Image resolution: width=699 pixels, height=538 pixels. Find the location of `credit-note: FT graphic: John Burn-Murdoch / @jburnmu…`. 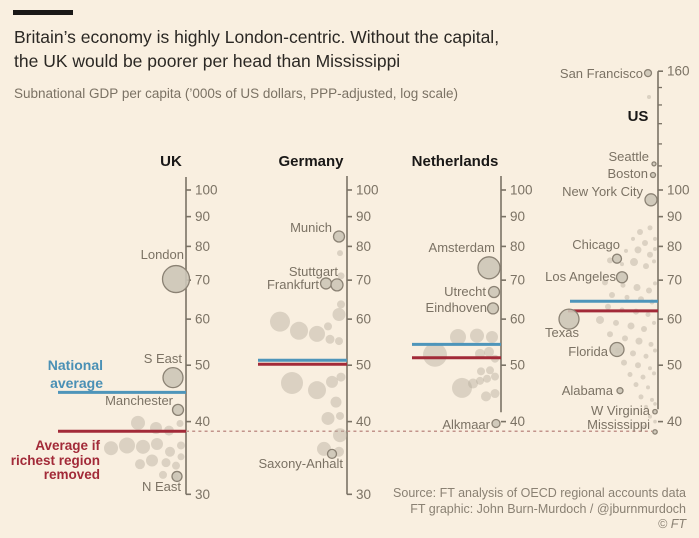

credit-note: FT graphic: John Burn-Murdoch / @jburnmu… is located at coordinates (548, 508).